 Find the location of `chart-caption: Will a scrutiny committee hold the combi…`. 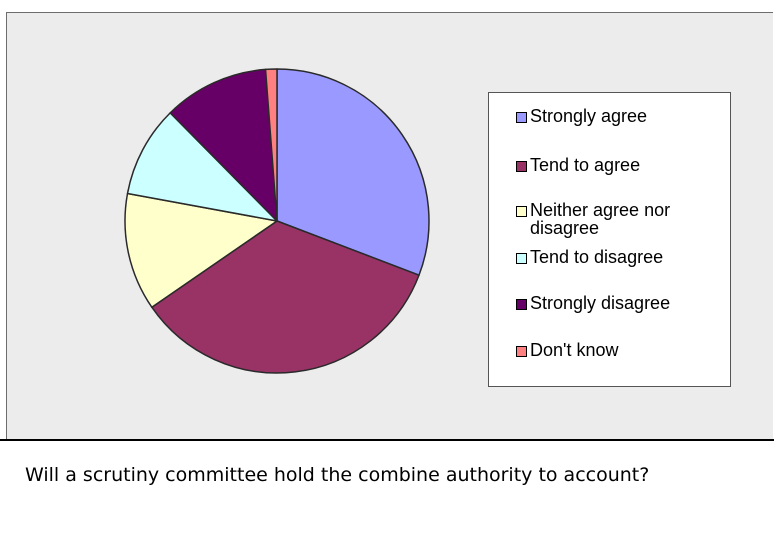

chart-caption: Will a scrutiny committee hold the combi… is located at coordinates (337, 475).